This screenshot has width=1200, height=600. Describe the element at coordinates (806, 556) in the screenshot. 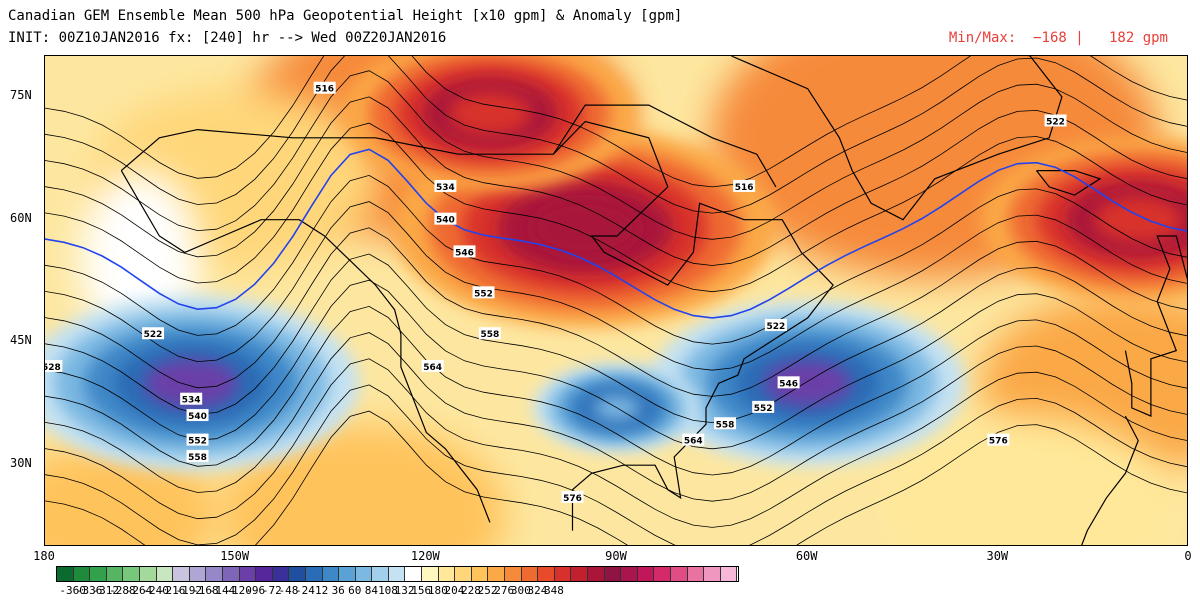

I see `longitude-label: 60W` at that location.